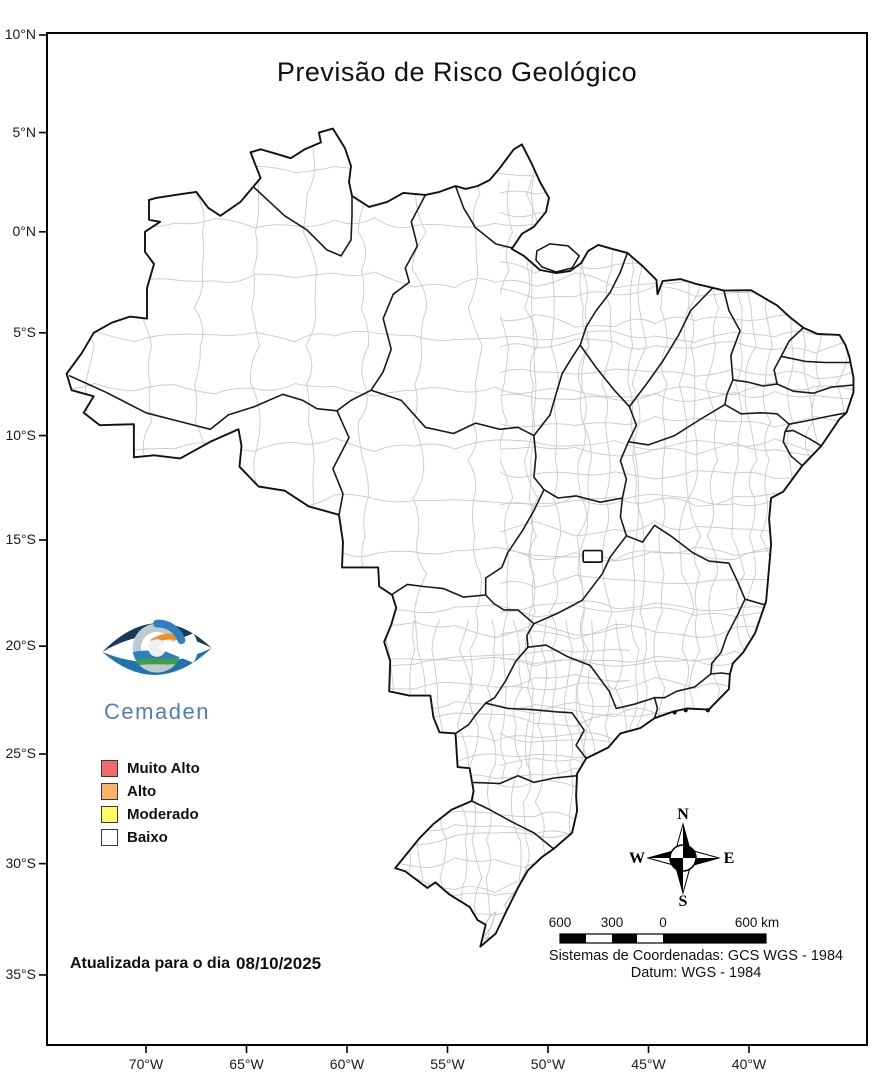 Image resolution: width=881 pixels, height=1080 pixels. I want to click on latitude-tick-label: 5°S, so click(24, 331).